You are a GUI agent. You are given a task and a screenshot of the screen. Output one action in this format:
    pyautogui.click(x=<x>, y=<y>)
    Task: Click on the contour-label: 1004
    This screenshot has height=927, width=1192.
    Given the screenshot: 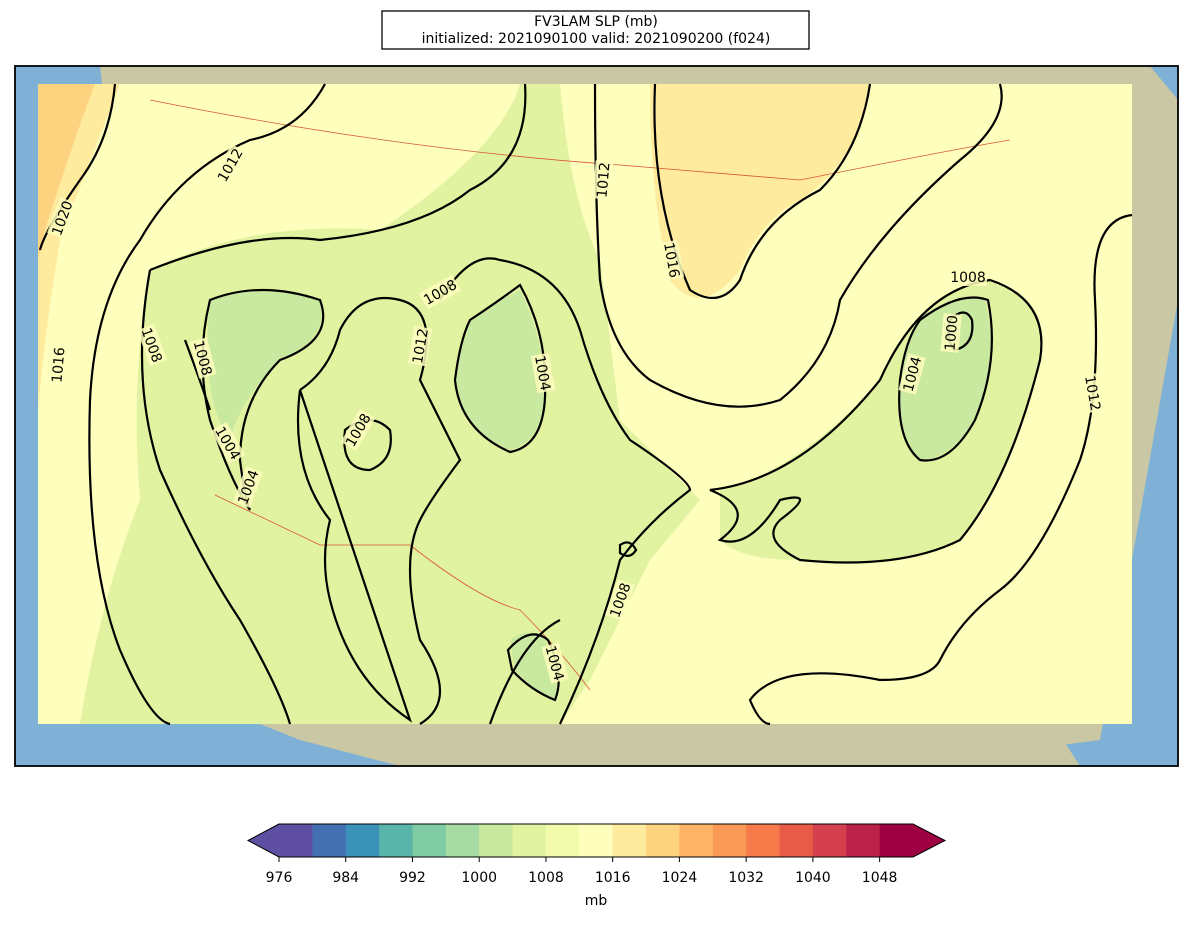 What is the action you would take?
    pyautogui.click(x=542, y=373)
    